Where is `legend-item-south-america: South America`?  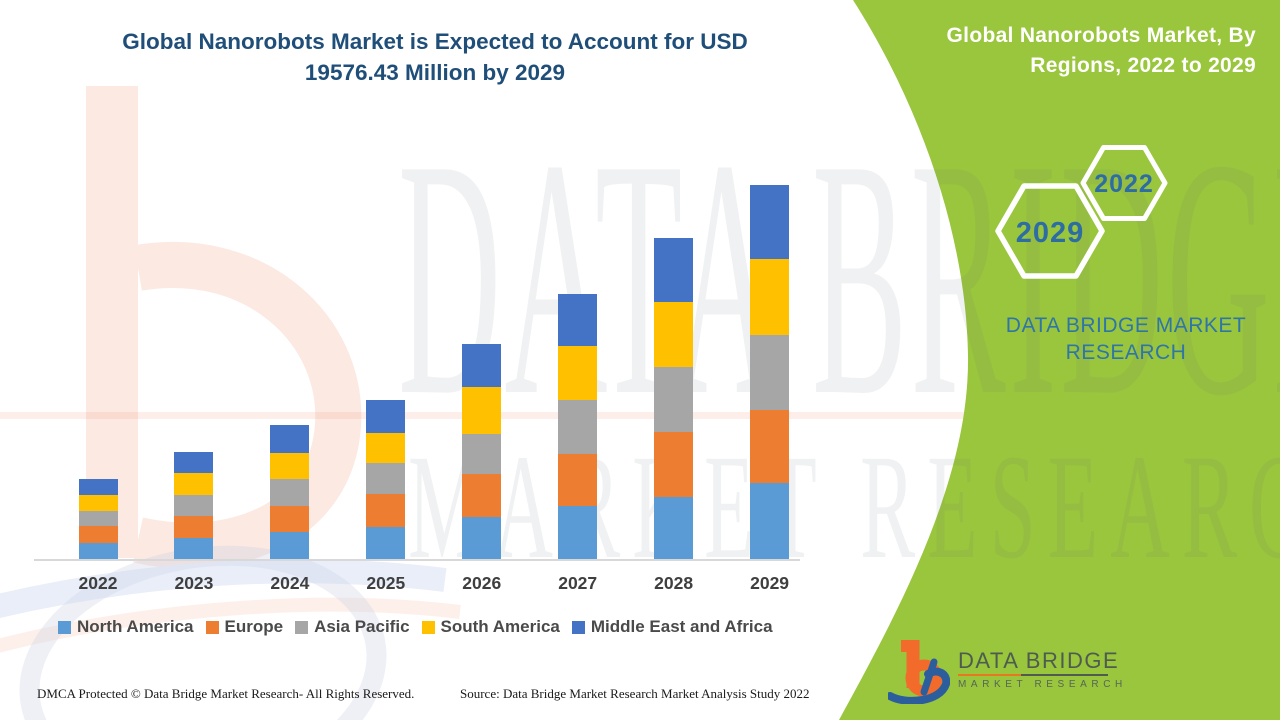
legend-item-south-america: South America is located at coordinates (490, 627).